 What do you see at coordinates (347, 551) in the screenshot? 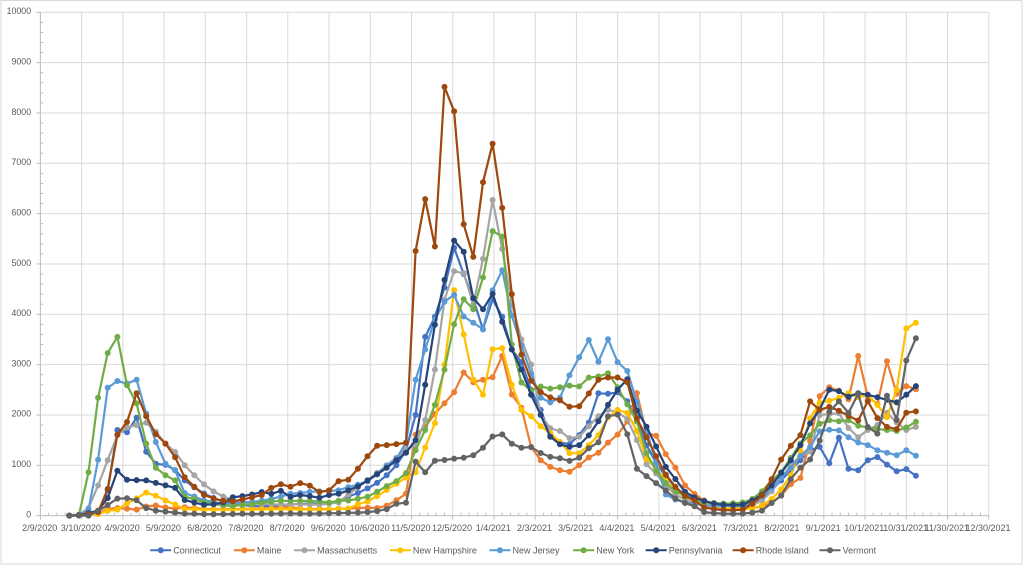
I see `svg-text: Massachusetts` at bounding box center [347, 551].